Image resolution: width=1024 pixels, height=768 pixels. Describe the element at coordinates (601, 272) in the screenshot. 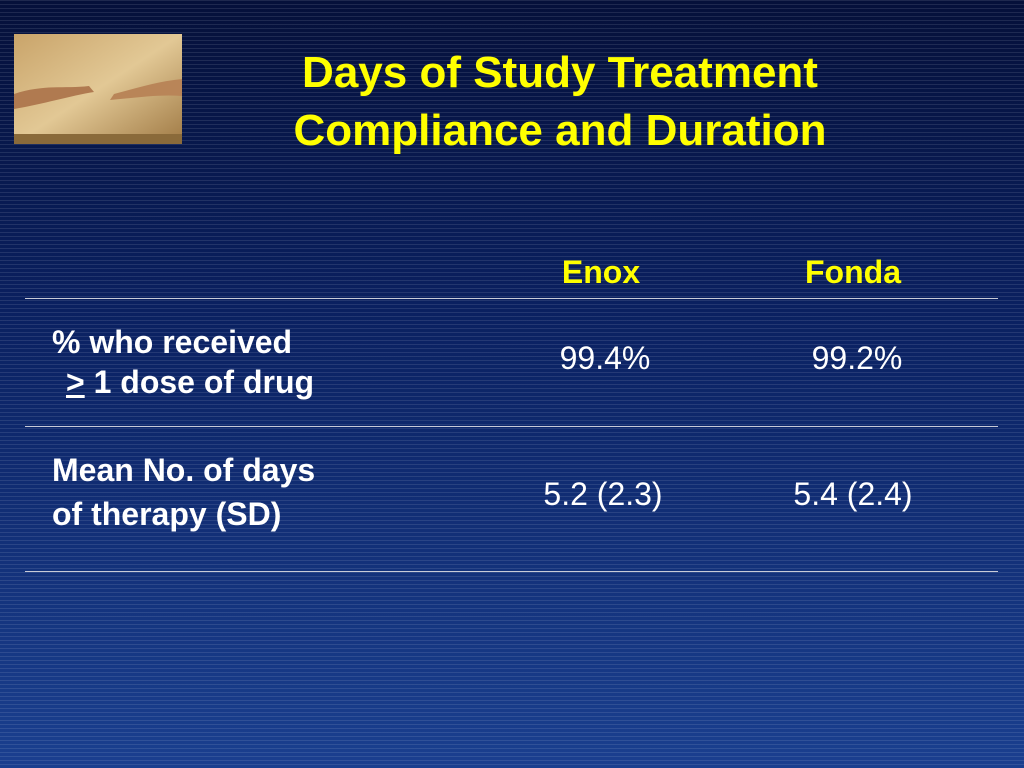

I see `column-header: Enox` at that location.